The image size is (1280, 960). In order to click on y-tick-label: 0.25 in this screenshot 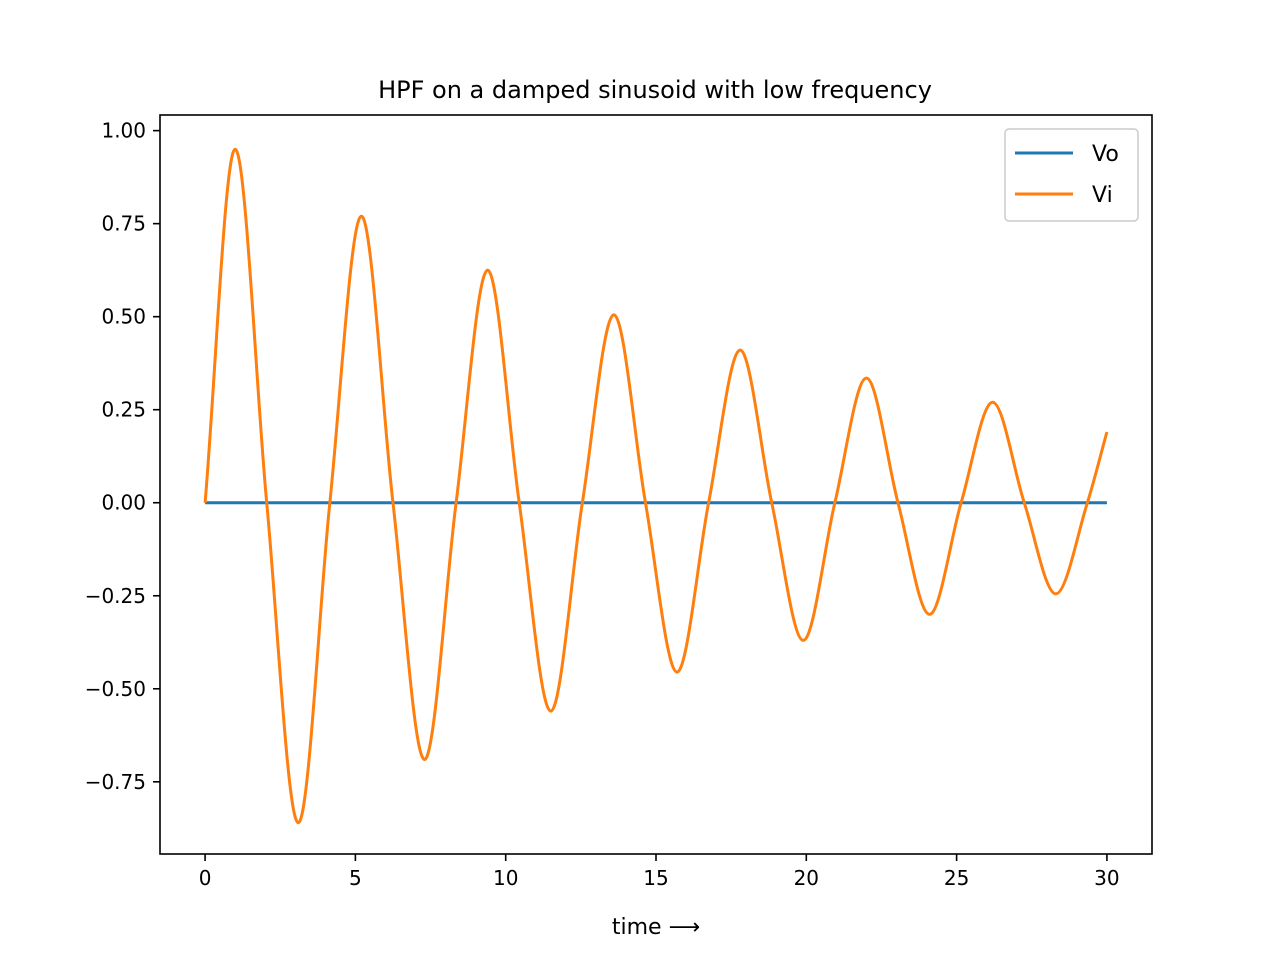, I will do `click(123, 410)`.